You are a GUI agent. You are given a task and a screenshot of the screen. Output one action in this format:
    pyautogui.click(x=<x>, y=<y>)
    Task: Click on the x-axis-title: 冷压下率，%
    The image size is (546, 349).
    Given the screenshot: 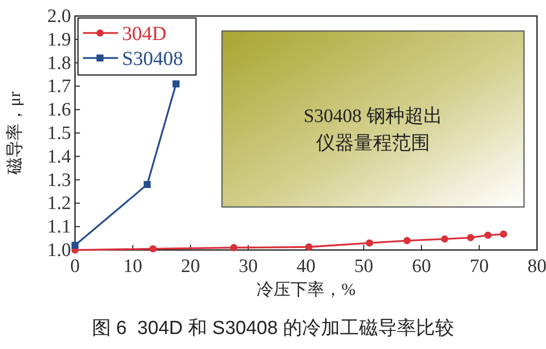 What is the action you would take?
    pyautogui.click(x=306, y=289)
    